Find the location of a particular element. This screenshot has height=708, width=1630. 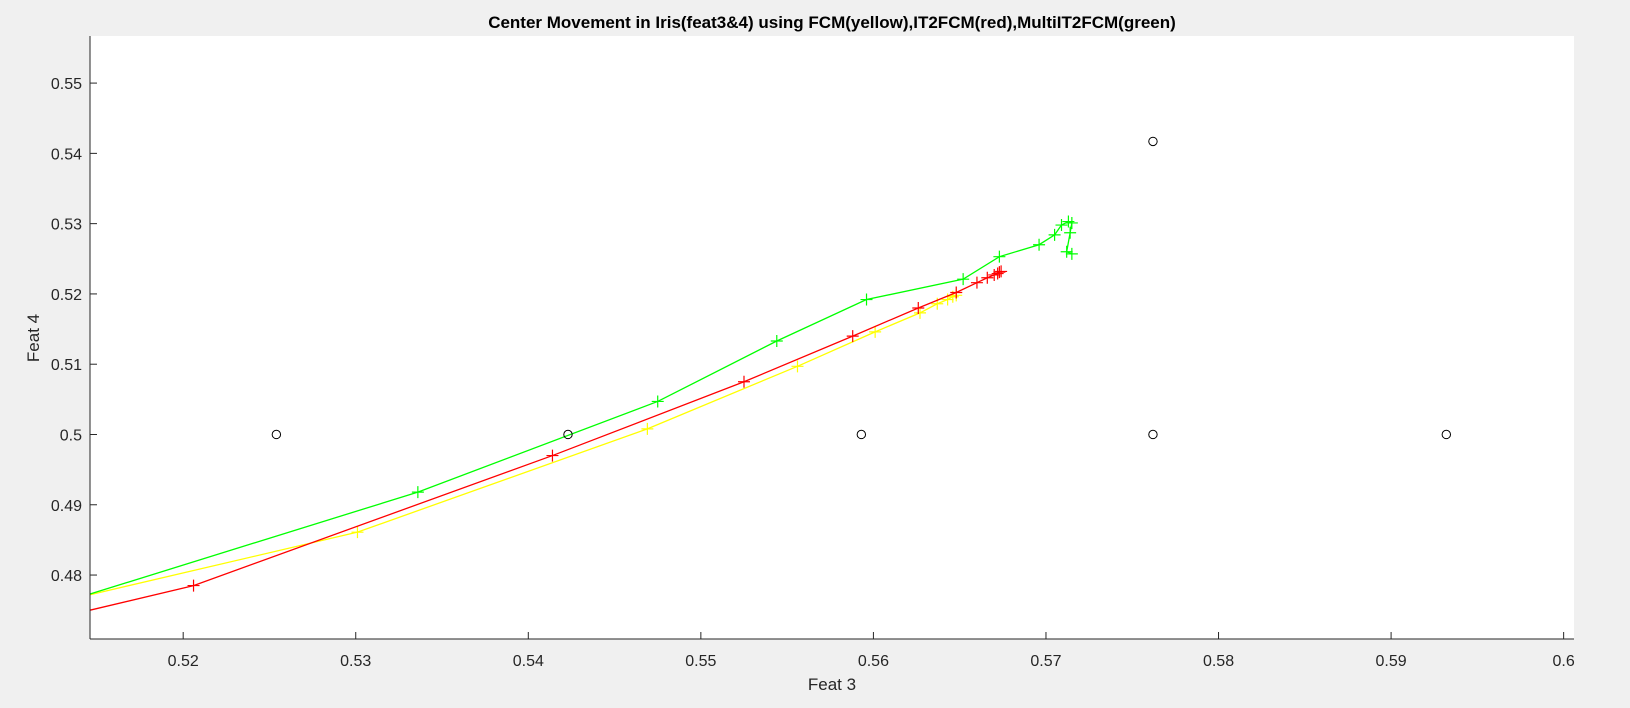

x-tick-label: 0.53 is located at coordinates (355, 661).